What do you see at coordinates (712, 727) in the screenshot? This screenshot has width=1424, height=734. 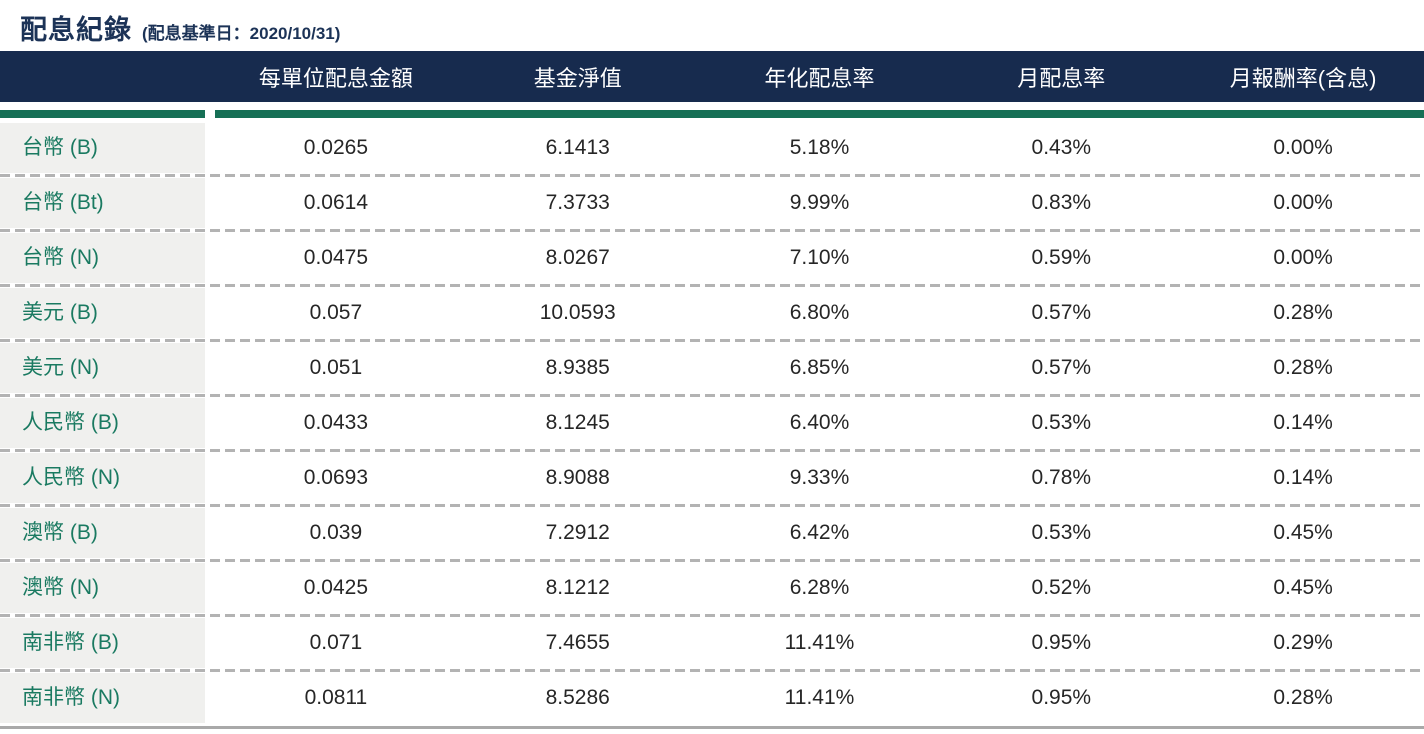 I see `table-bottom-border` at bounding box center [712, 727].